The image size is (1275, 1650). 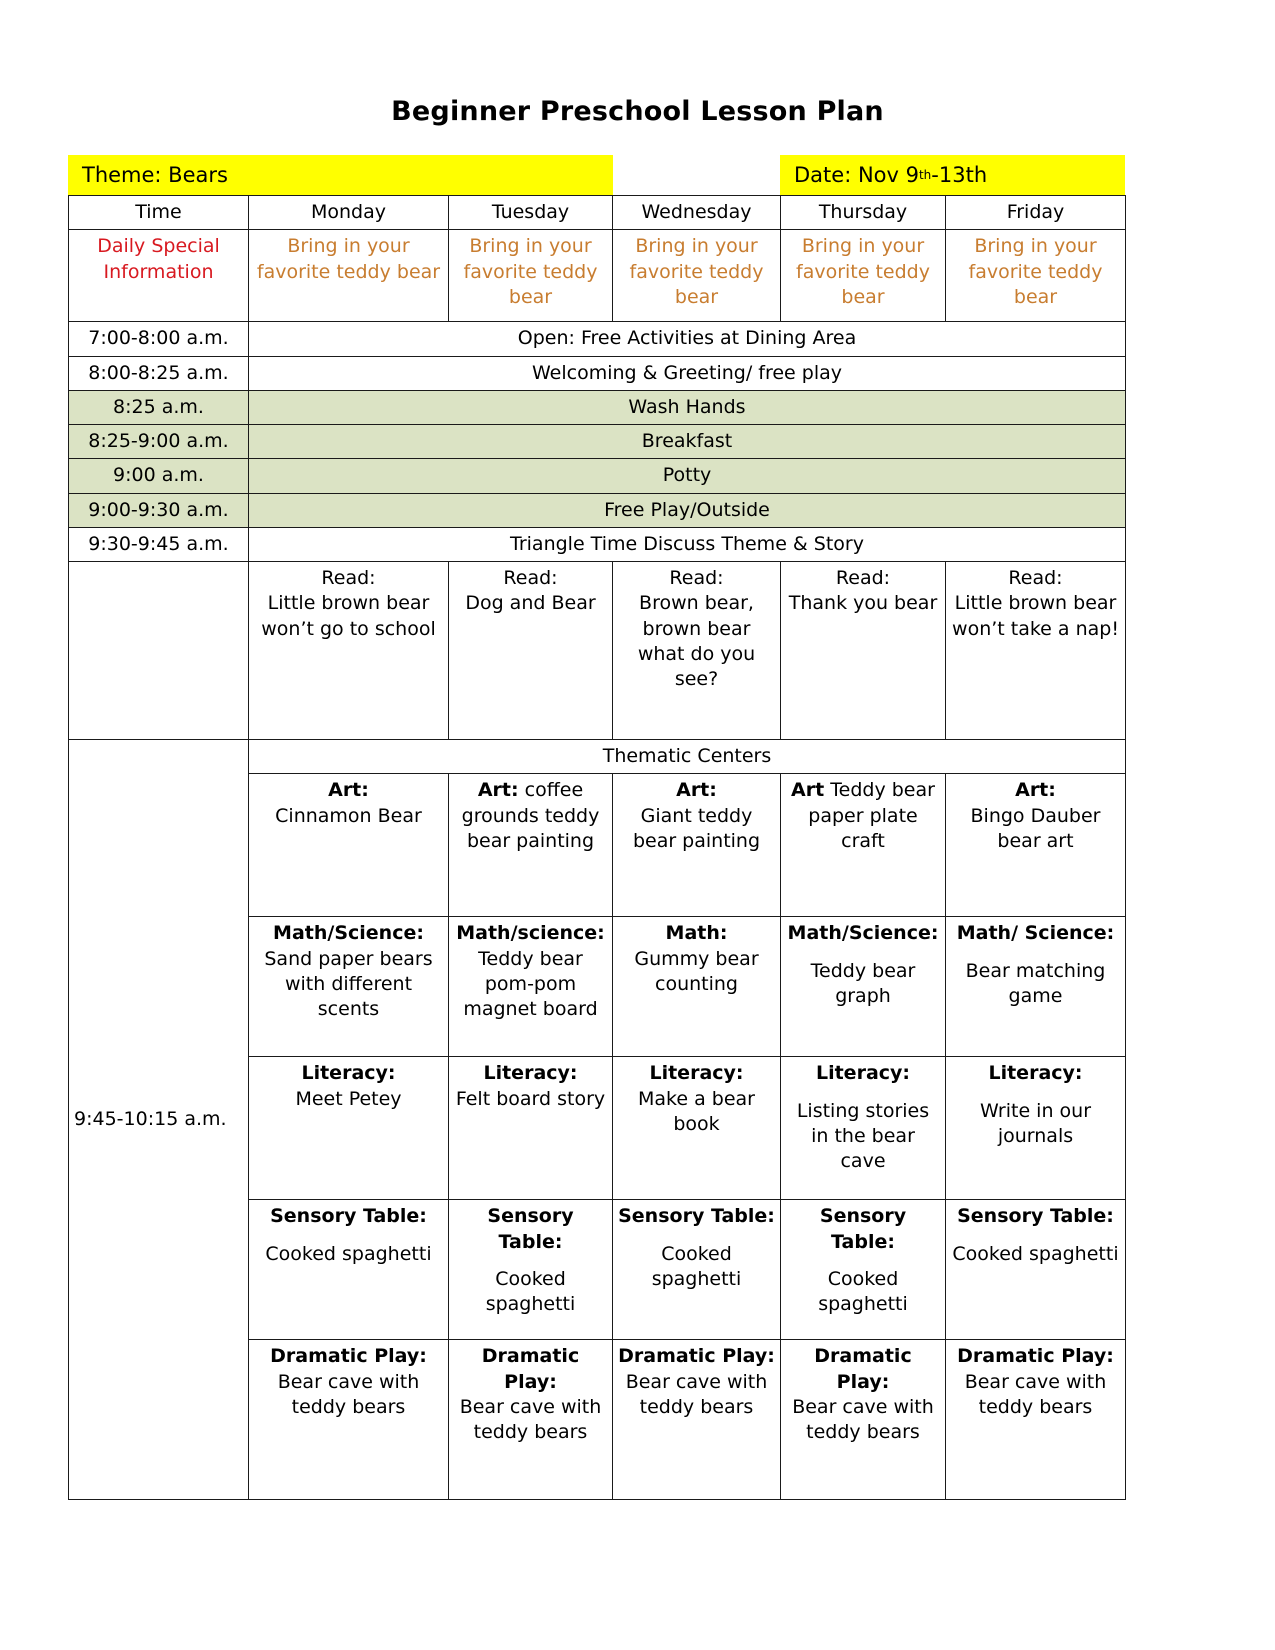 I want to click on routine-activity: Wash Hands, so click(x=687, y=407).